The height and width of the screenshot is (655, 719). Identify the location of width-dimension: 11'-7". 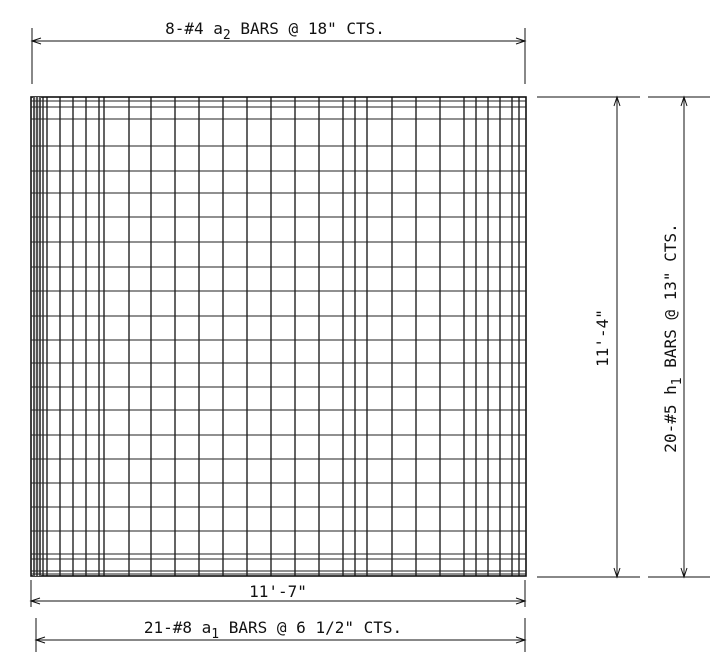
(278, 593).